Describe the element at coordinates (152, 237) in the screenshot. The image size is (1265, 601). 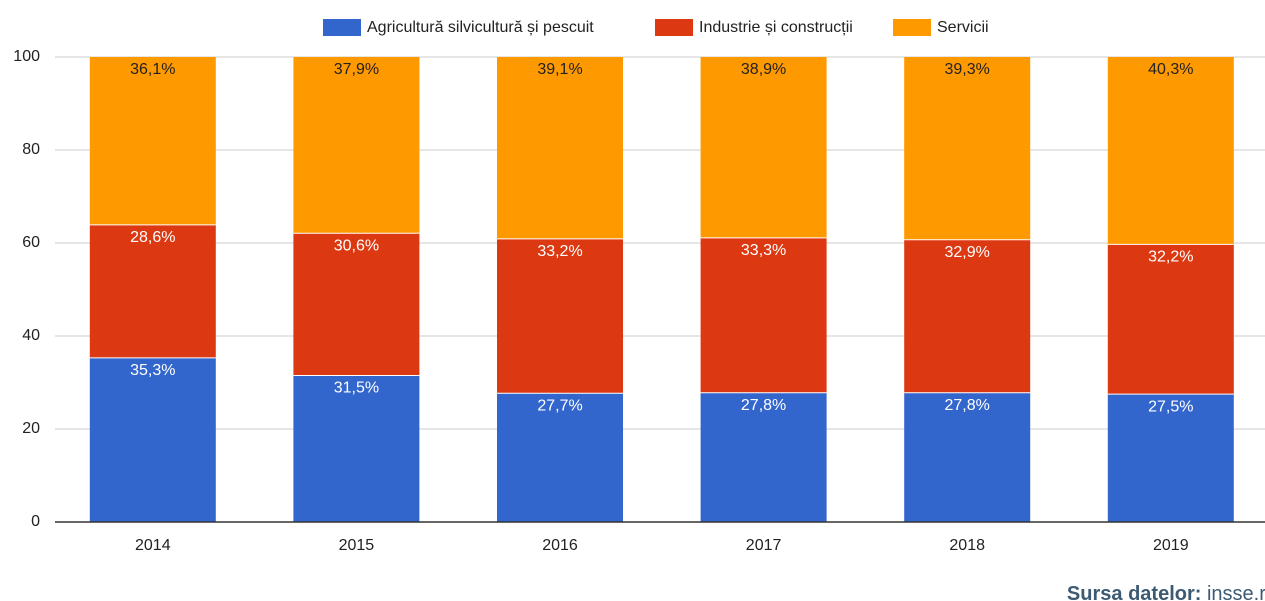
I see `value-label: 28,6%` at that location.